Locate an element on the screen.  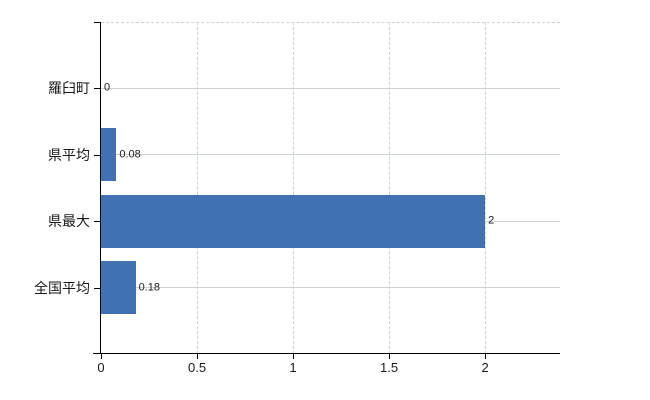
y-axis-top-tick is located at coordinates (97, 22).